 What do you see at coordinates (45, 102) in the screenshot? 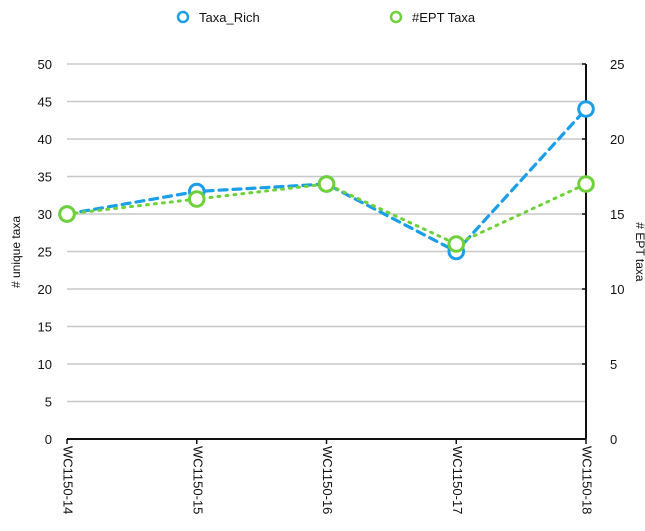
I see `y-tick-label: 45` at bounding box center [45, 102].